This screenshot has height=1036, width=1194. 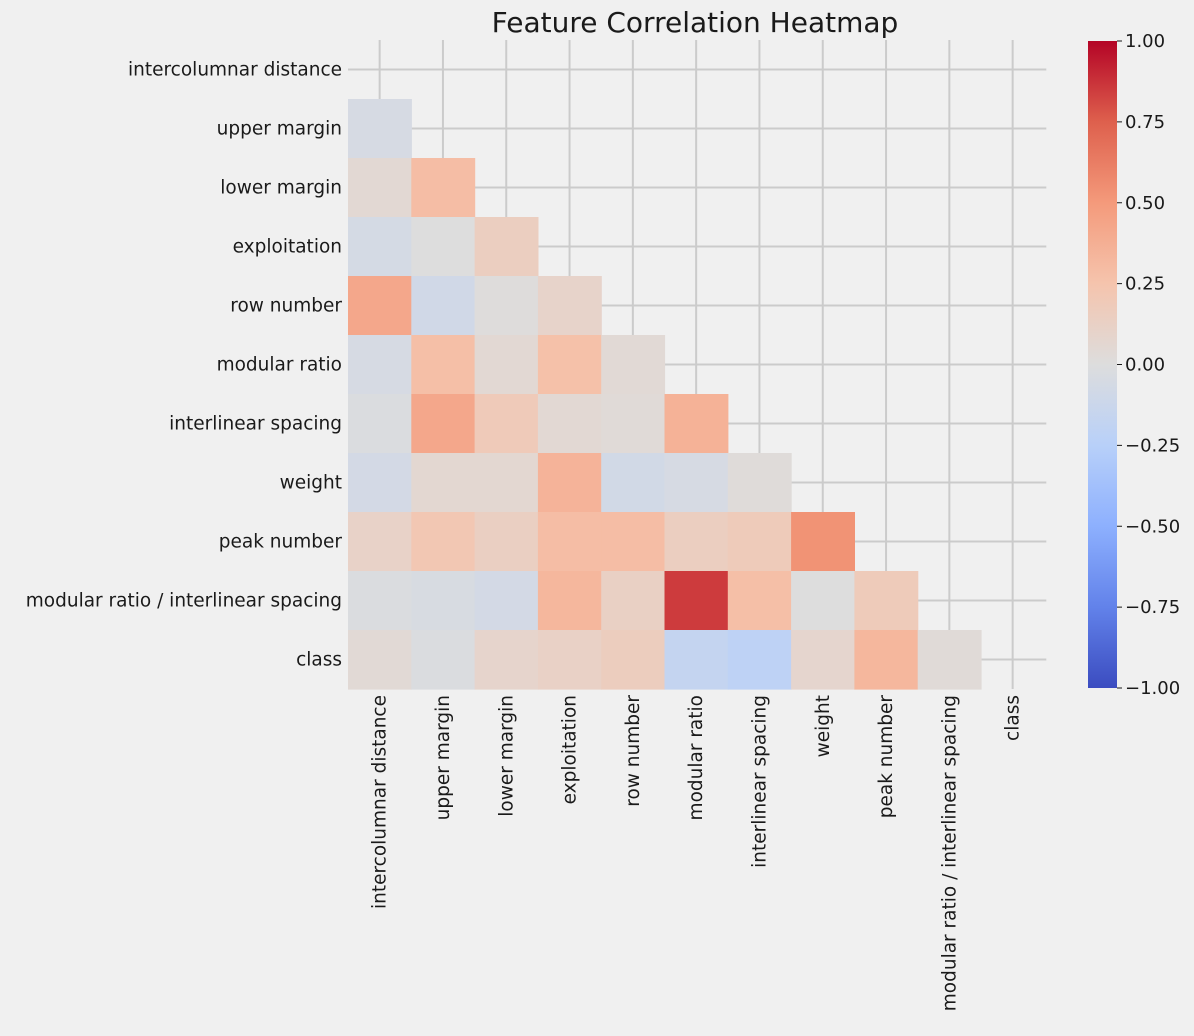 What do you see at coordinates (759, 781) in the screenshot?
I see `x-tick-label: interlinear spacing` at bounding box center [759, 781].